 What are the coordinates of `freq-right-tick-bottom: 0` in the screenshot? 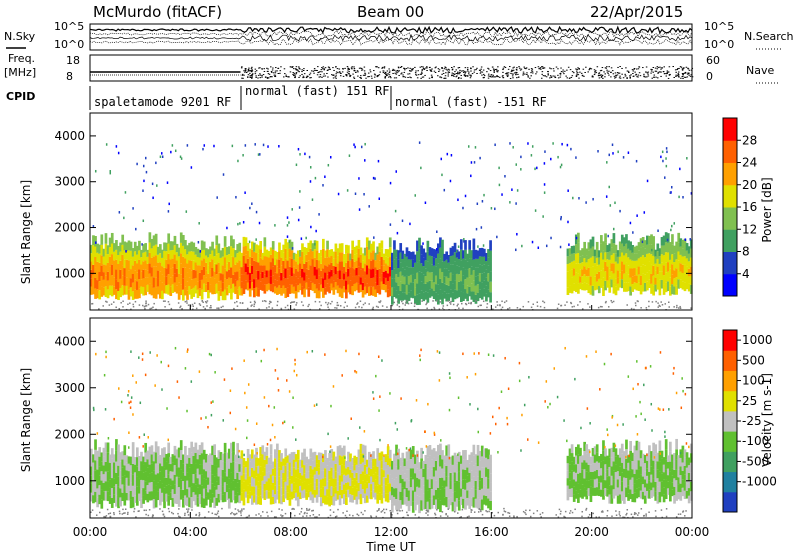 It's located at (709, 76).